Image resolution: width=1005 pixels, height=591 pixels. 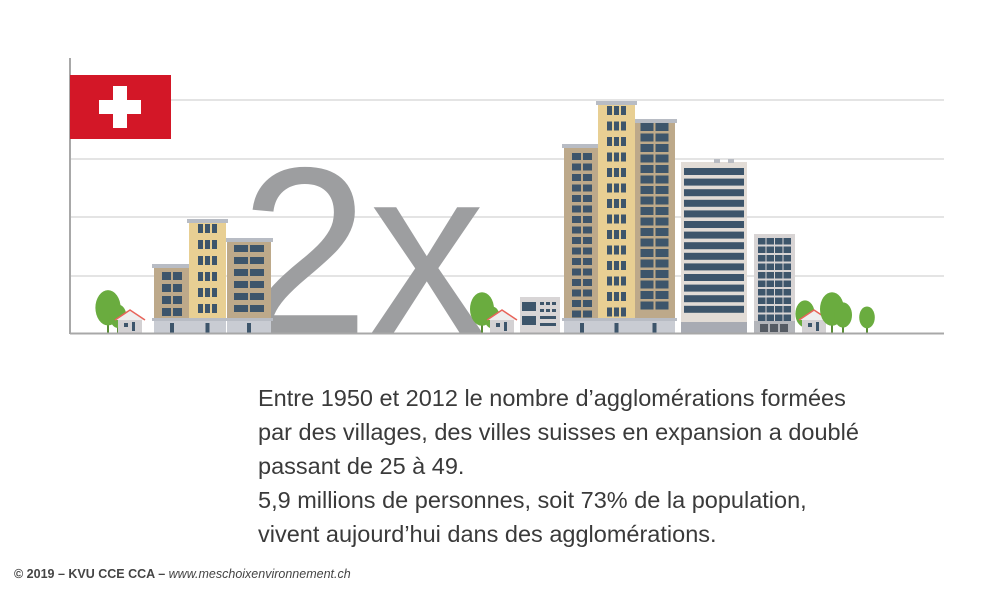 What do you see at coordinates (120, 107) in the screenshot?
I see `swiss-flag` at bounding box center [120, 107].